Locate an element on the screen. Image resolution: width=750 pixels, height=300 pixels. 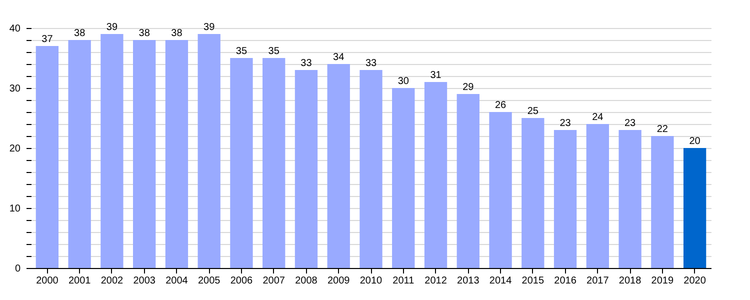
y-tick-label: 10 is located at coordinates (15, 209).